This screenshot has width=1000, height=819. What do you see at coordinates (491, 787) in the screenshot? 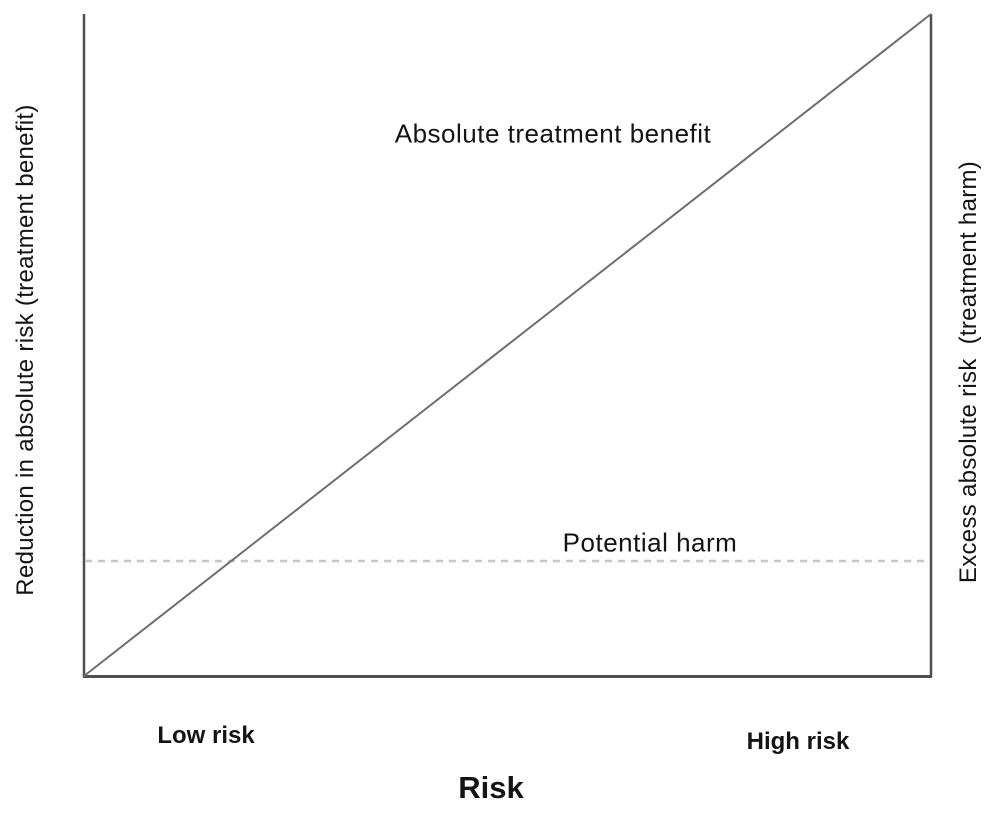
I see `x-axis-title: Risk` at bounding box center [491, 787].